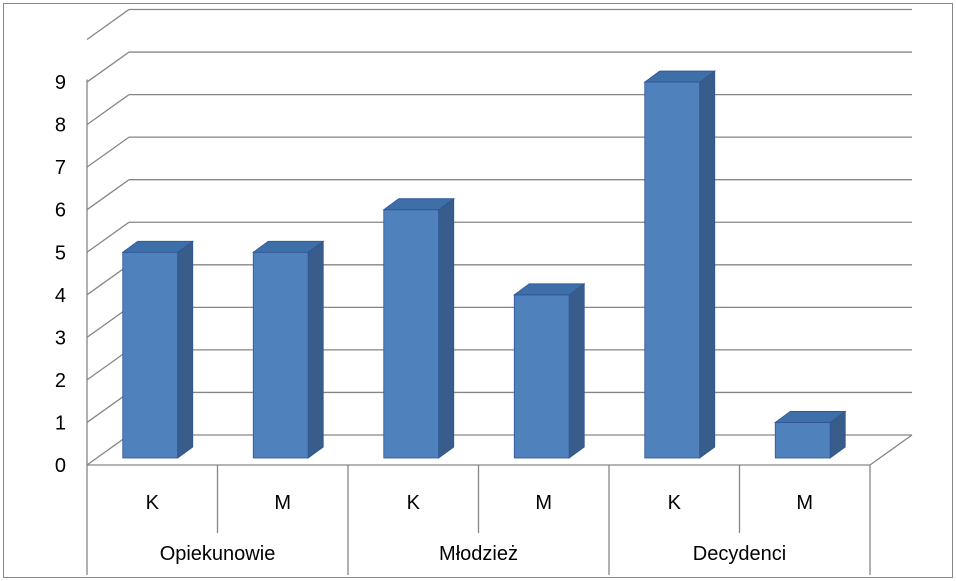 The width and height of the screenshot is (956, 581). What do you see at coordinates (60, 466) in the screenshot?
I see `y-tick-label: 0` at bounding box center [60, 466].